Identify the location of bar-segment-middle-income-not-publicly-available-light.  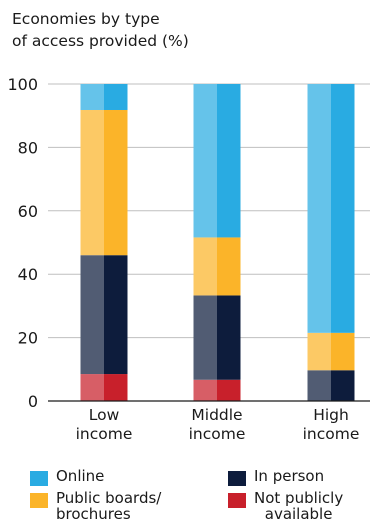
(205, 390).